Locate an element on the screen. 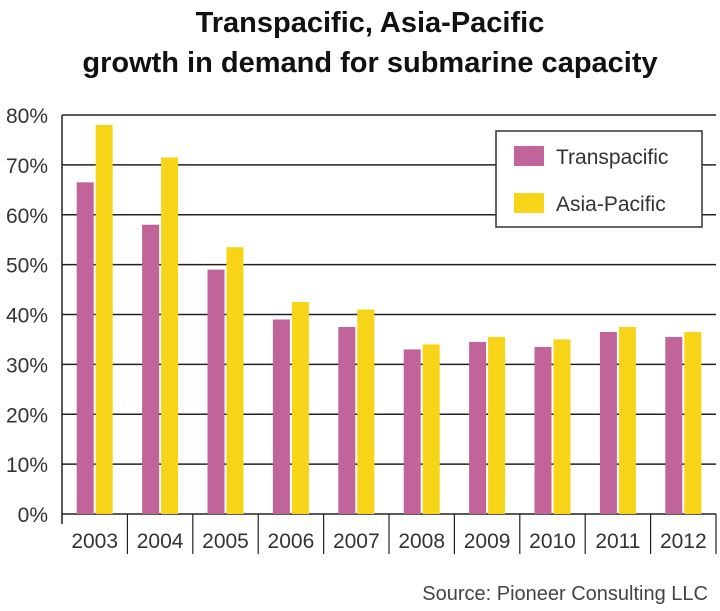  y-tick-label: 40% is located at coordinates (27, 316).